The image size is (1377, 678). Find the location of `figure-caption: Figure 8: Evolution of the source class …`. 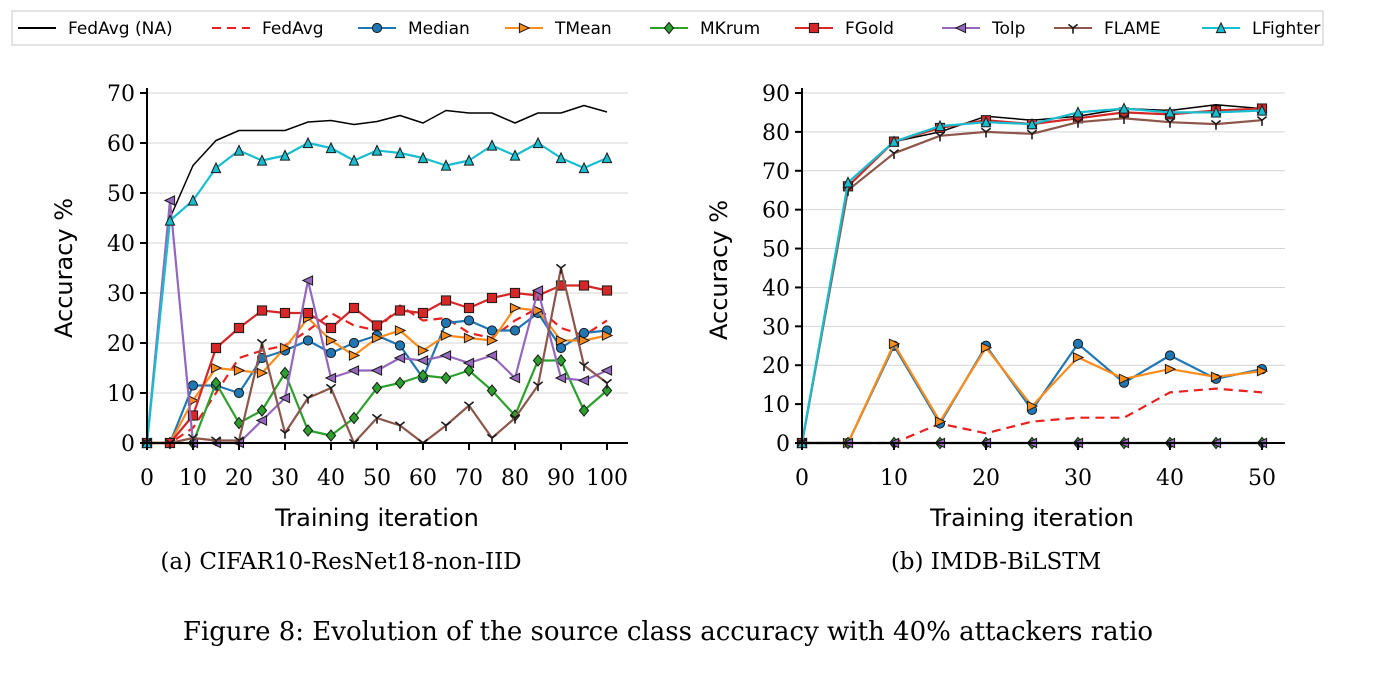

figure-caption: Figure 8: Evolution of the source class … is located at coordinates (668, 632).